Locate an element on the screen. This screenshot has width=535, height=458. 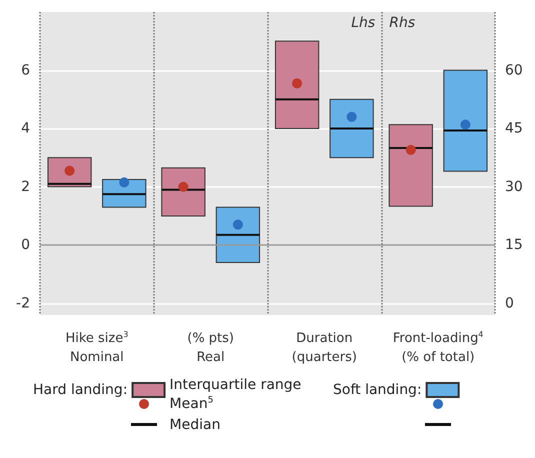
text: Interquartile range is located at coordinates (236, 385).